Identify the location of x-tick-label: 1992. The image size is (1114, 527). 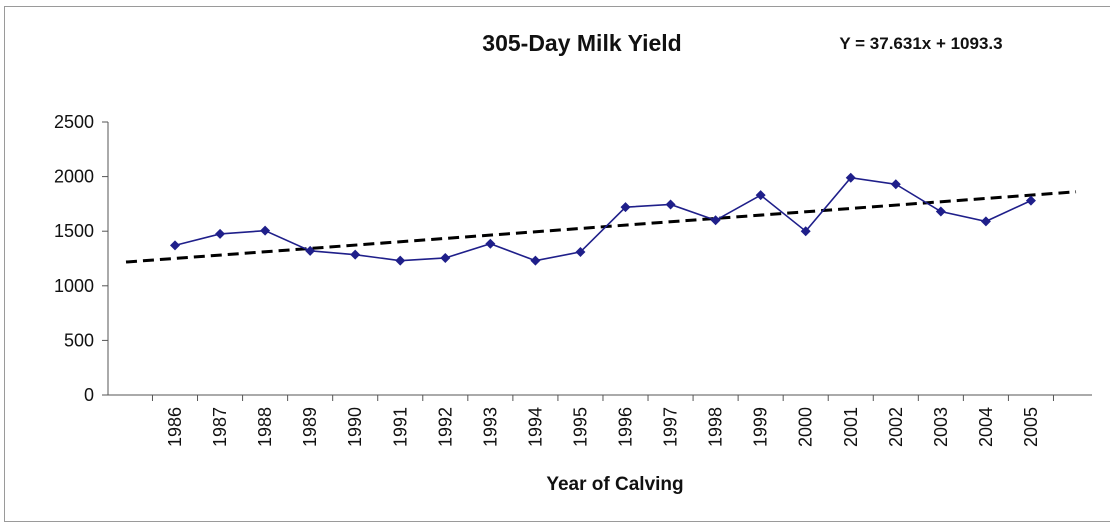
(445, 427).